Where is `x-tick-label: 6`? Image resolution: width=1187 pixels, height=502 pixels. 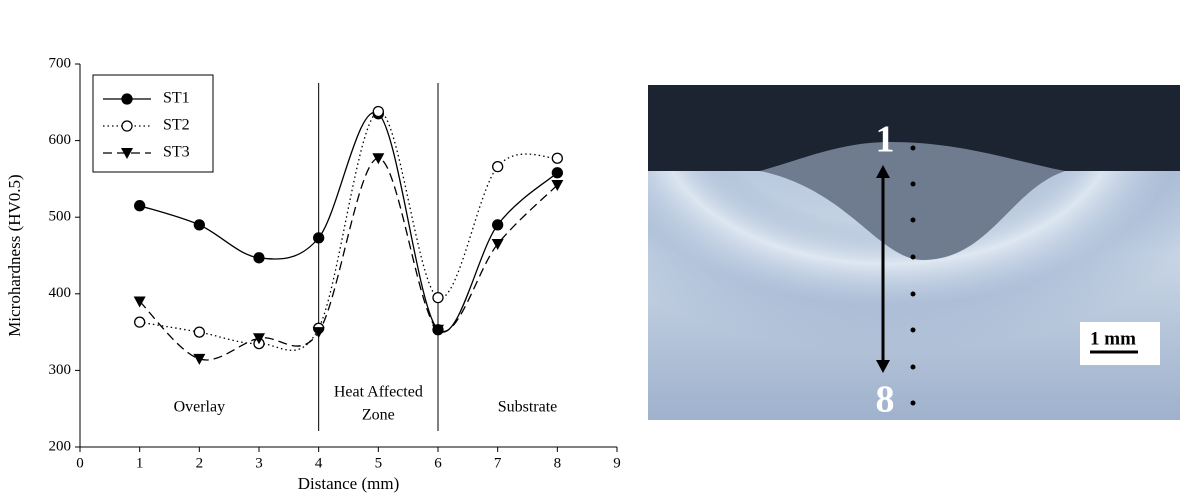
x-tick-label: 6 is located at coordinates (438, 463).